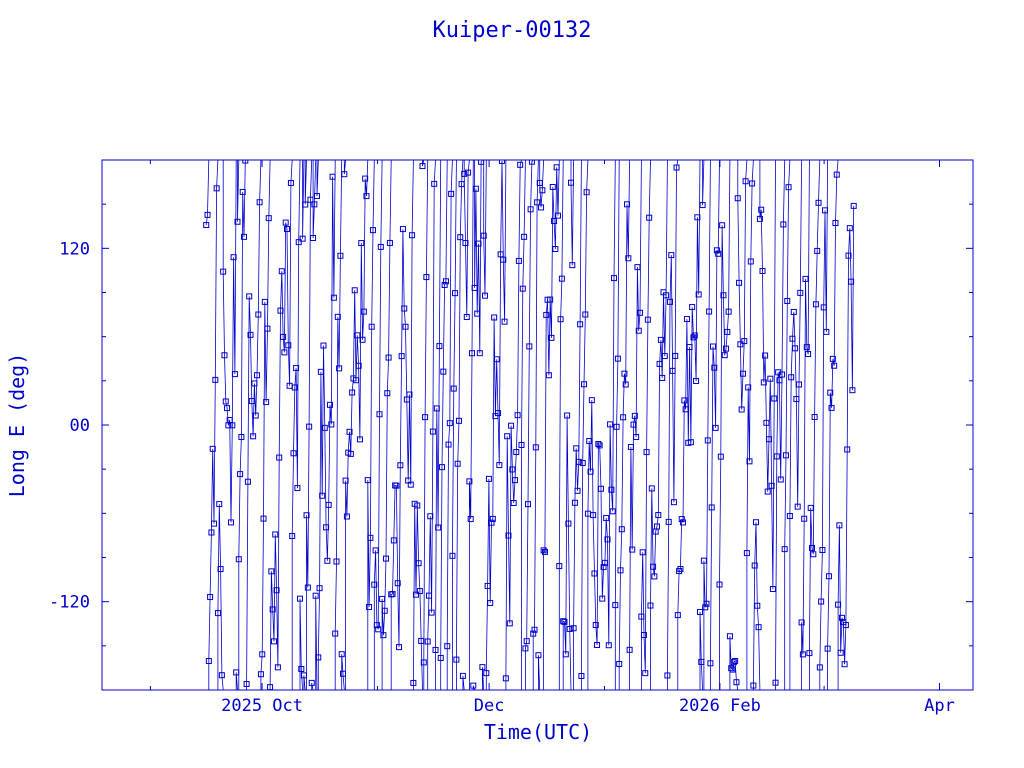 Image resolution: width=1024 pixels, height=768 pixels. Describe the element at coordinates (489, 706) in the screenshot. I see `x-tick-label: Dec` at that location.